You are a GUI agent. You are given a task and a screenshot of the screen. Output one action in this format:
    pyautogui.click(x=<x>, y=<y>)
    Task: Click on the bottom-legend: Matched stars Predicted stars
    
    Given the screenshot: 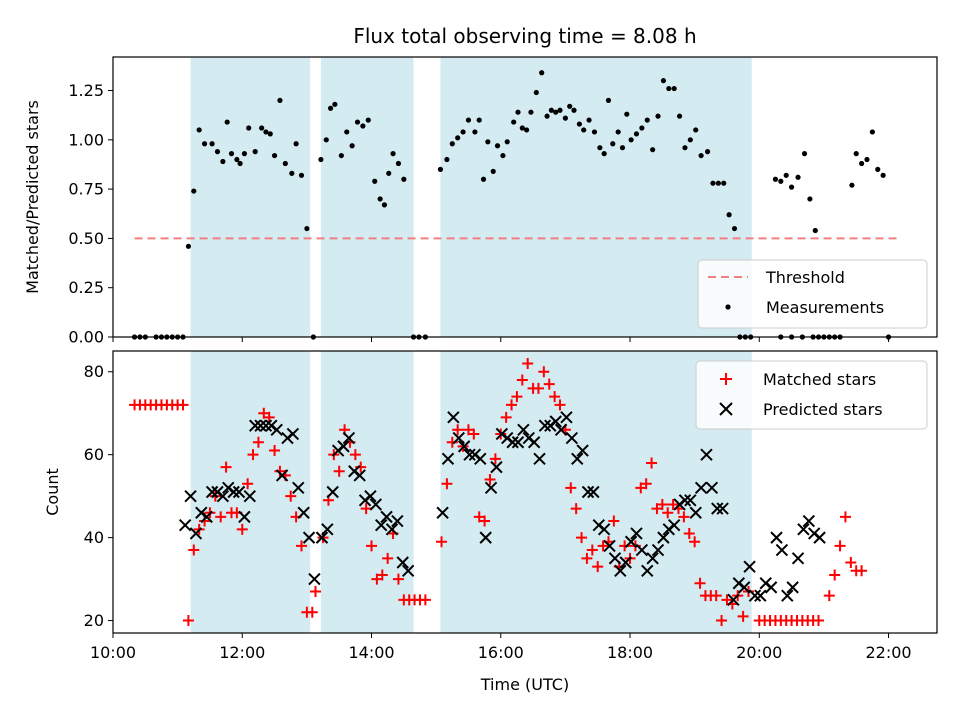 What is the action you would take?
    pyautogui.click(x=811, y=395)
    